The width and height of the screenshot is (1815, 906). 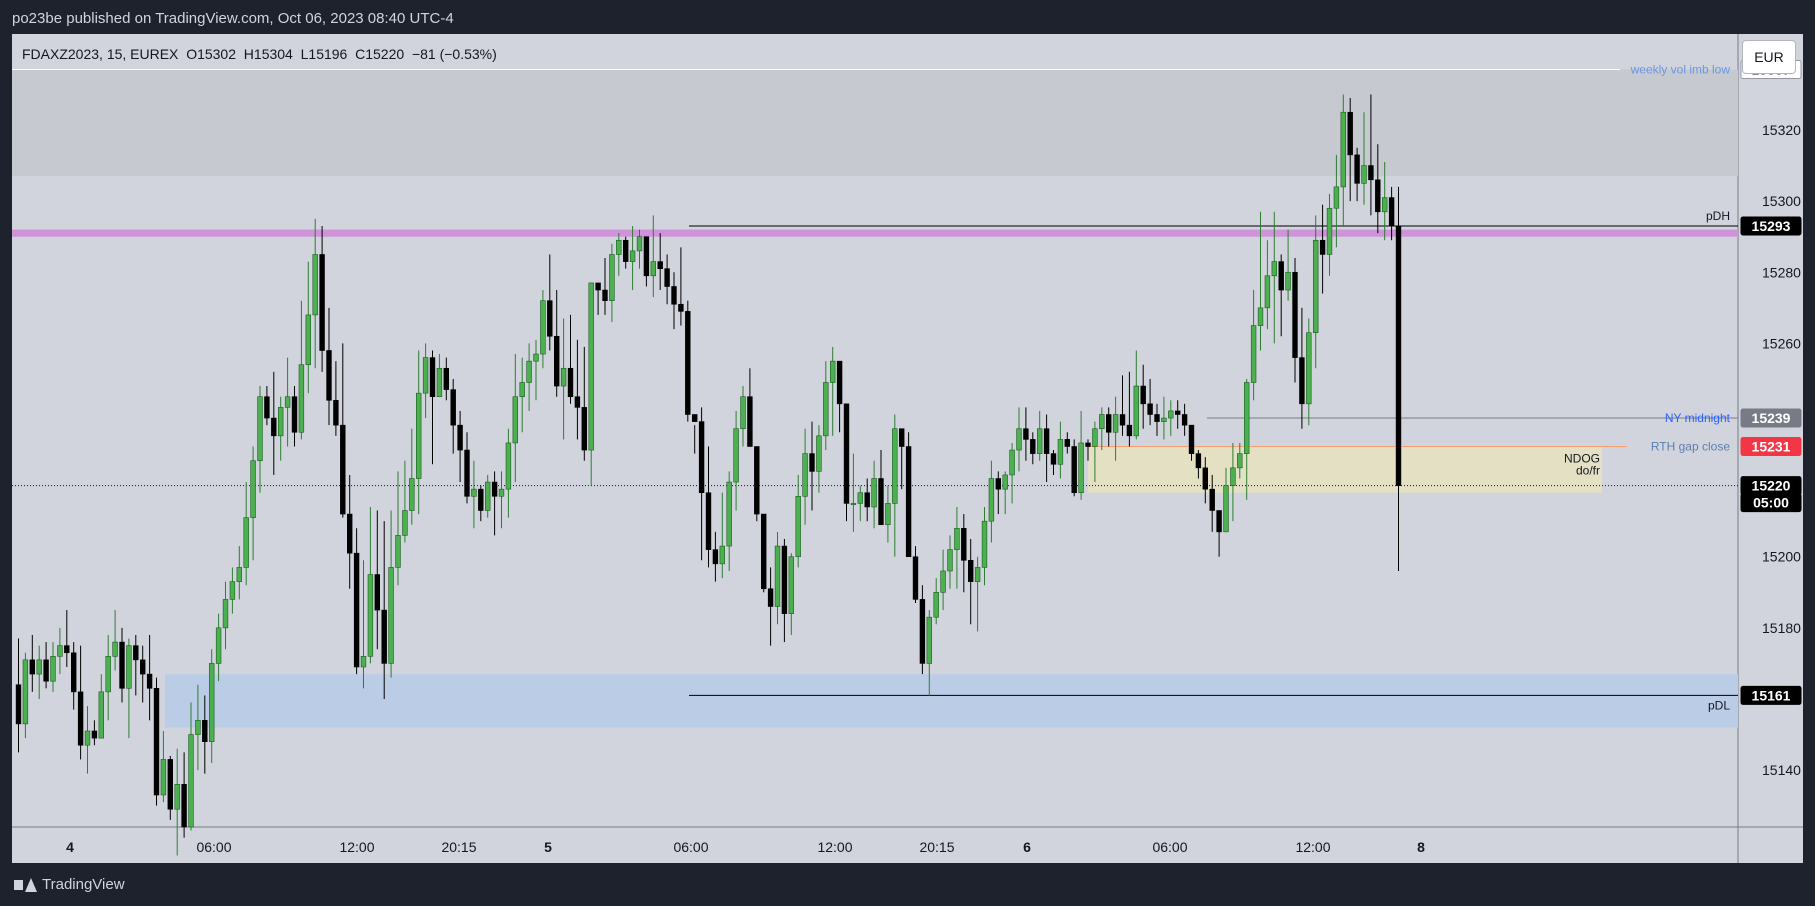 I want to click on price-label-text: 15239, so click(x=1771, y=418).